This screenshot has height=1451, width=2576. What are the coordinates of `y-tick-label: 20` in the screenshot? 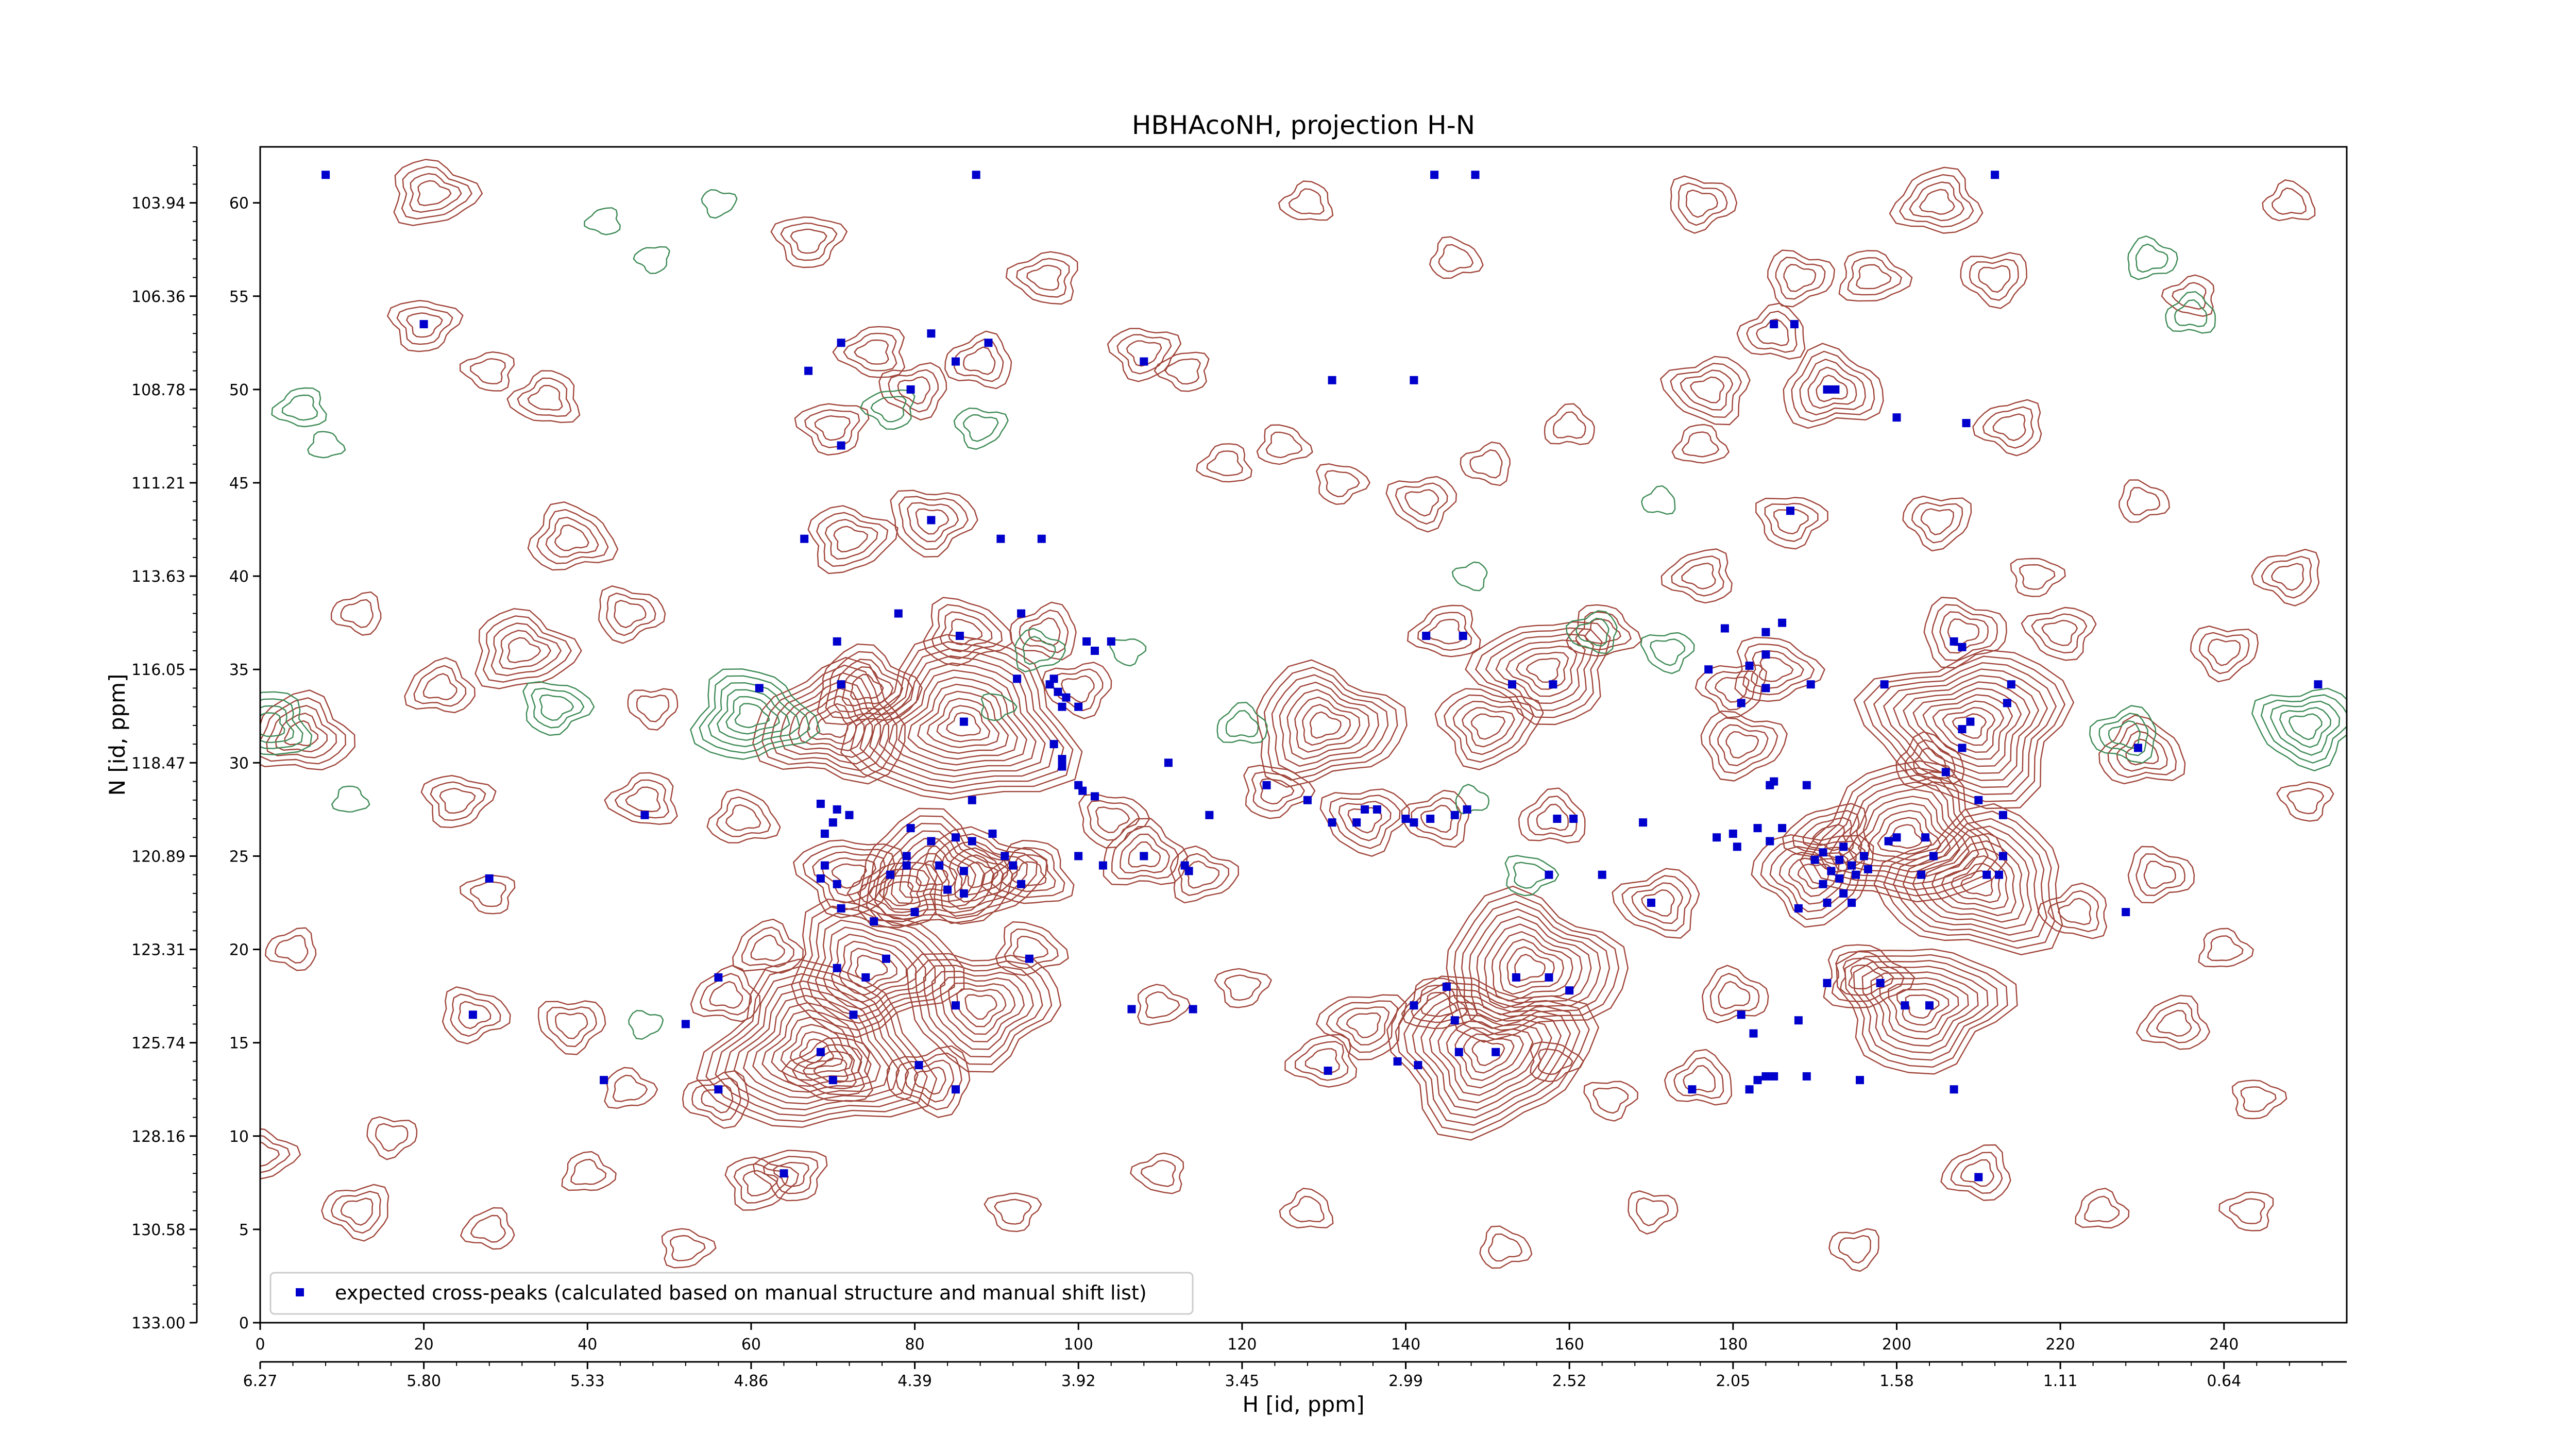 It's located at (239, 950).